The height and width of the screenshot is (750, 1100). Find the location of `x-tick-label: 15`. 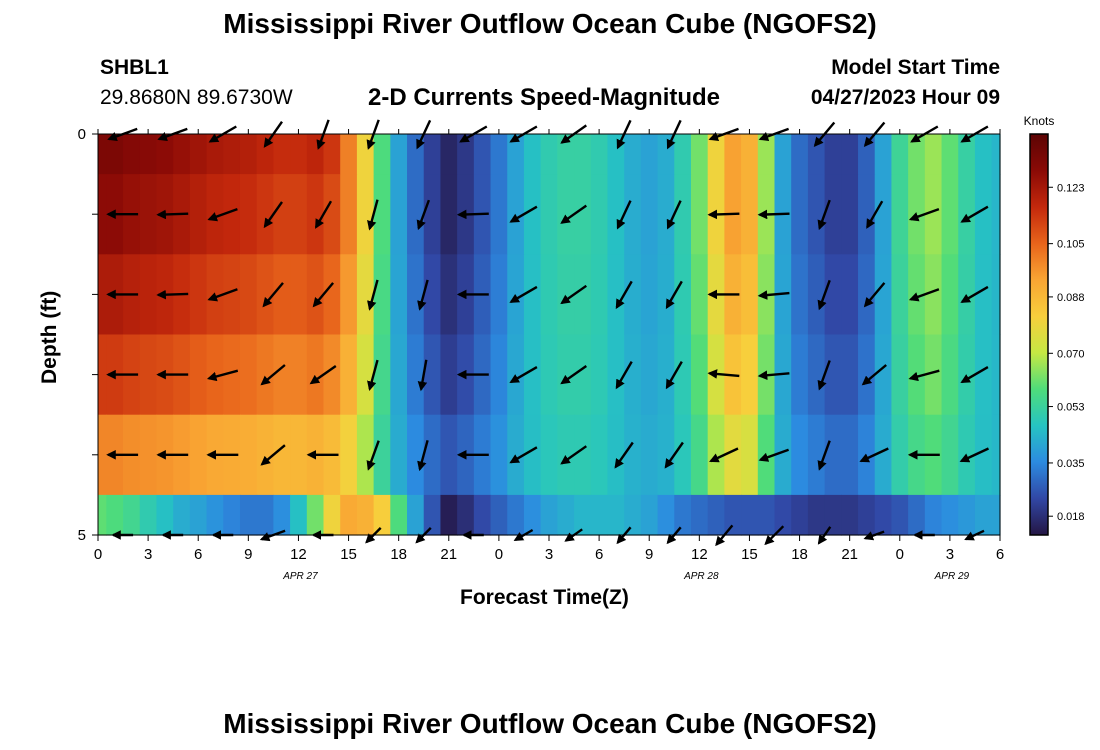

x-tick-label: 15 is located at coordinates (749, 554).